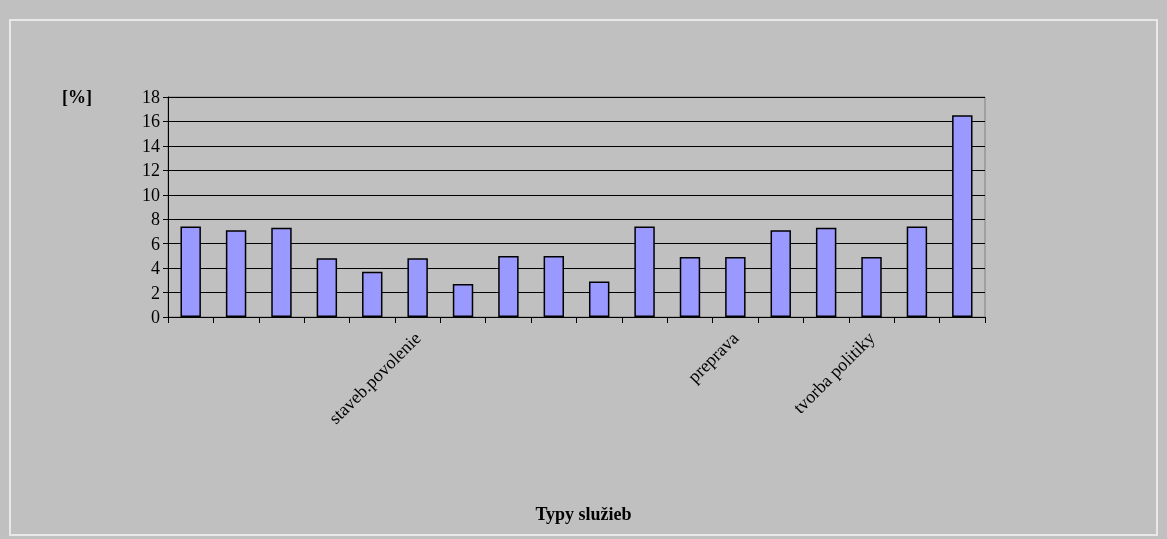 This screenshot has height=539, width=1167. I want to click on y-tick-label: 2, so click(155, 292).